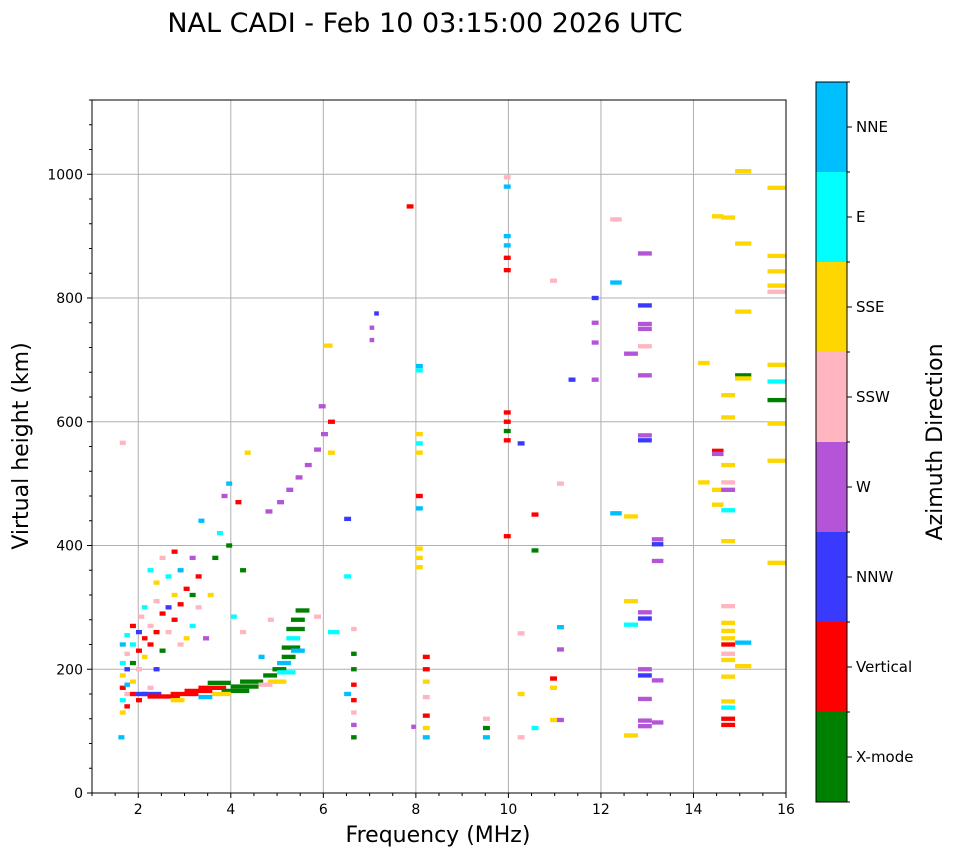 This screenshot has height=857, width=958. I want to click on colorbar-frame, so click(831, 442).